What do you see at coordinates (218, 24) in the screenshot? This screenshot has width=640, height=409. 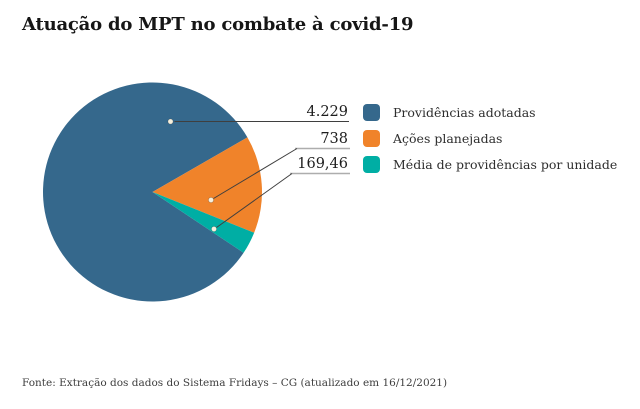 I see `chart-title: Atuação do MPT no combate à covid-19` at bounding box center [218, 24].